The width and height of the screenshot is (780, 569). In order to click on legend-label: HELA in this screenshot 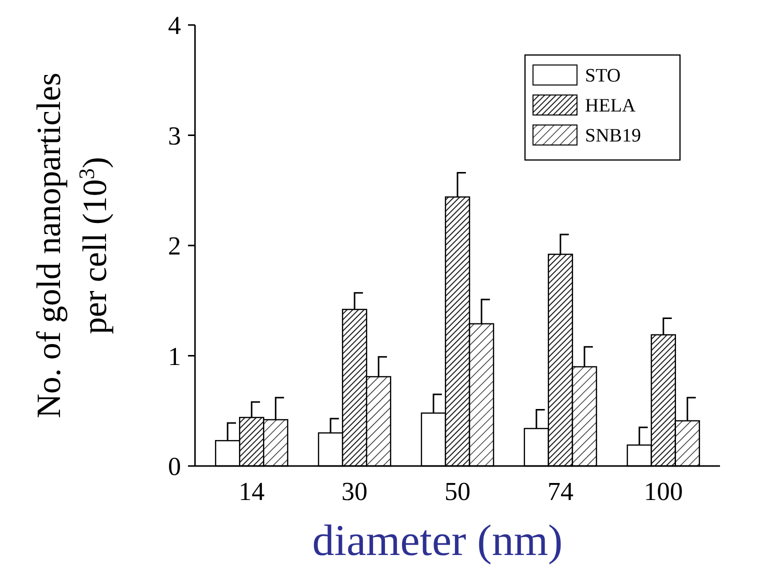, I will do `click(610, 106)`.